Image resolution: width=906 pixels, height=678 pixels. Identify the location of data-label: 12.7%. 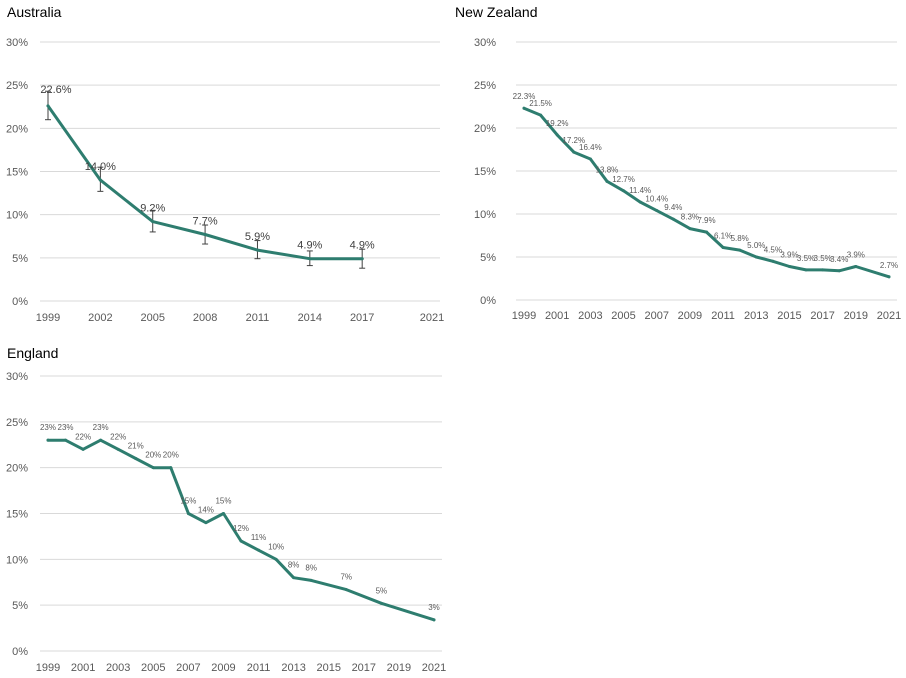
(623, 179).